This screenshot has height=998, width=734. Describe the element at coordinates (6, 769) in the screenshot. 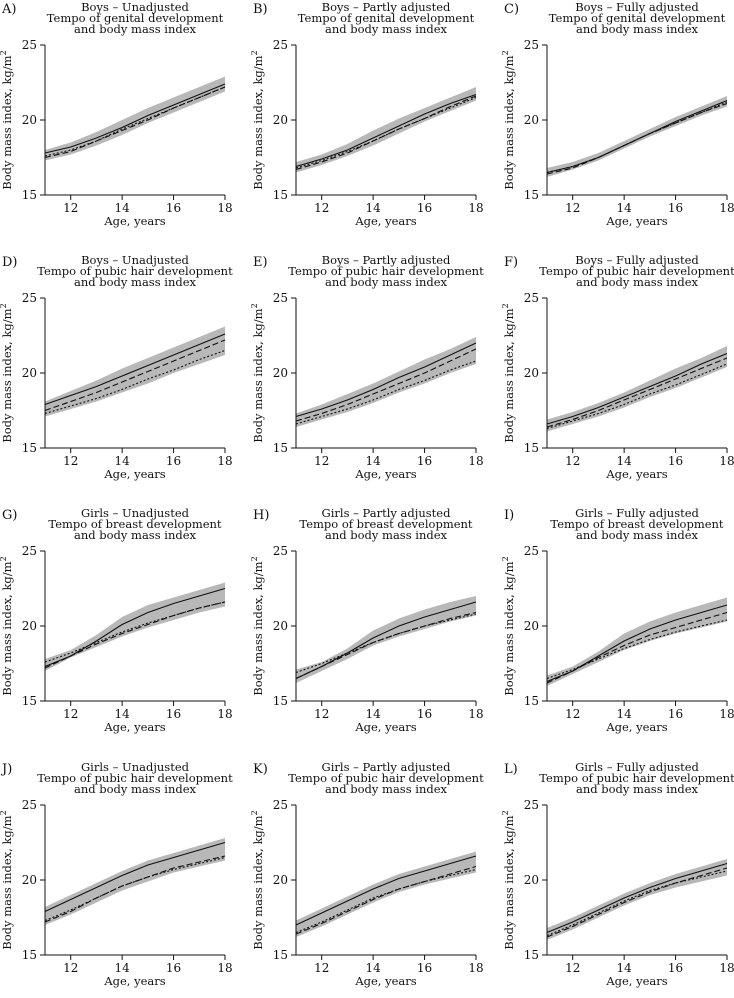

I see `panel-label: J)` at that location.